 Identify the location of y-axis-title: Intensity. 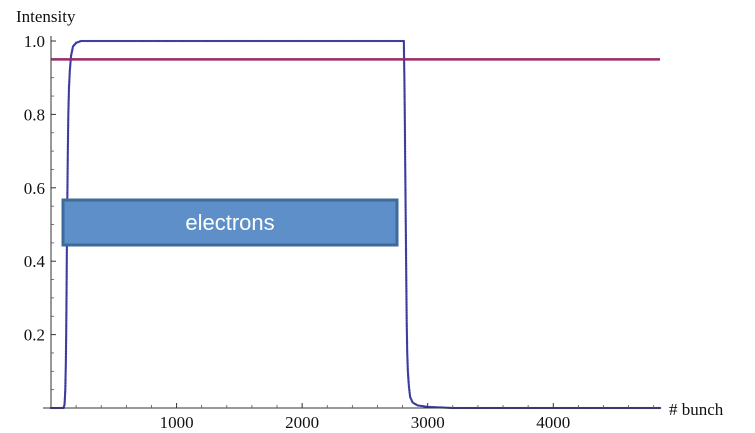
(46, 16).